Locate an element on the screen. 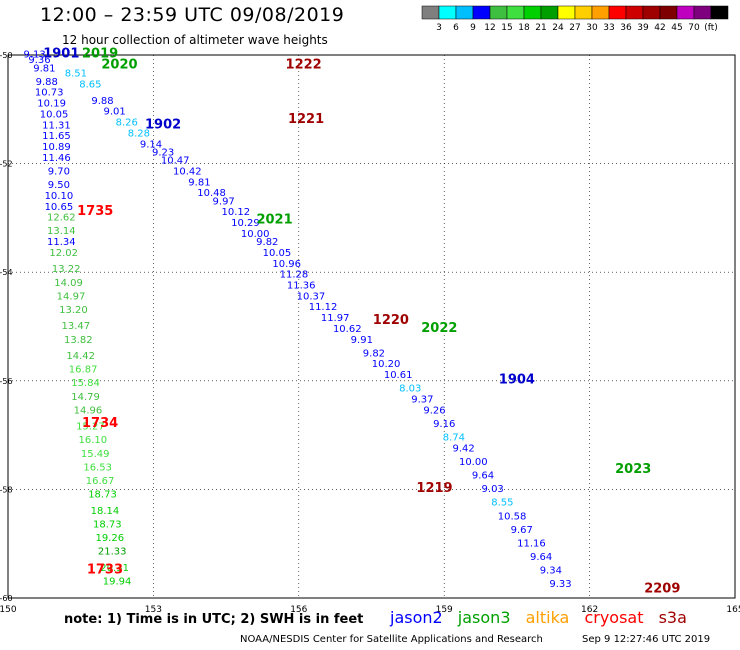 This screenshot has height=650, width=740. wave-height-point: 19.94 is located at coordinates (117, 581).